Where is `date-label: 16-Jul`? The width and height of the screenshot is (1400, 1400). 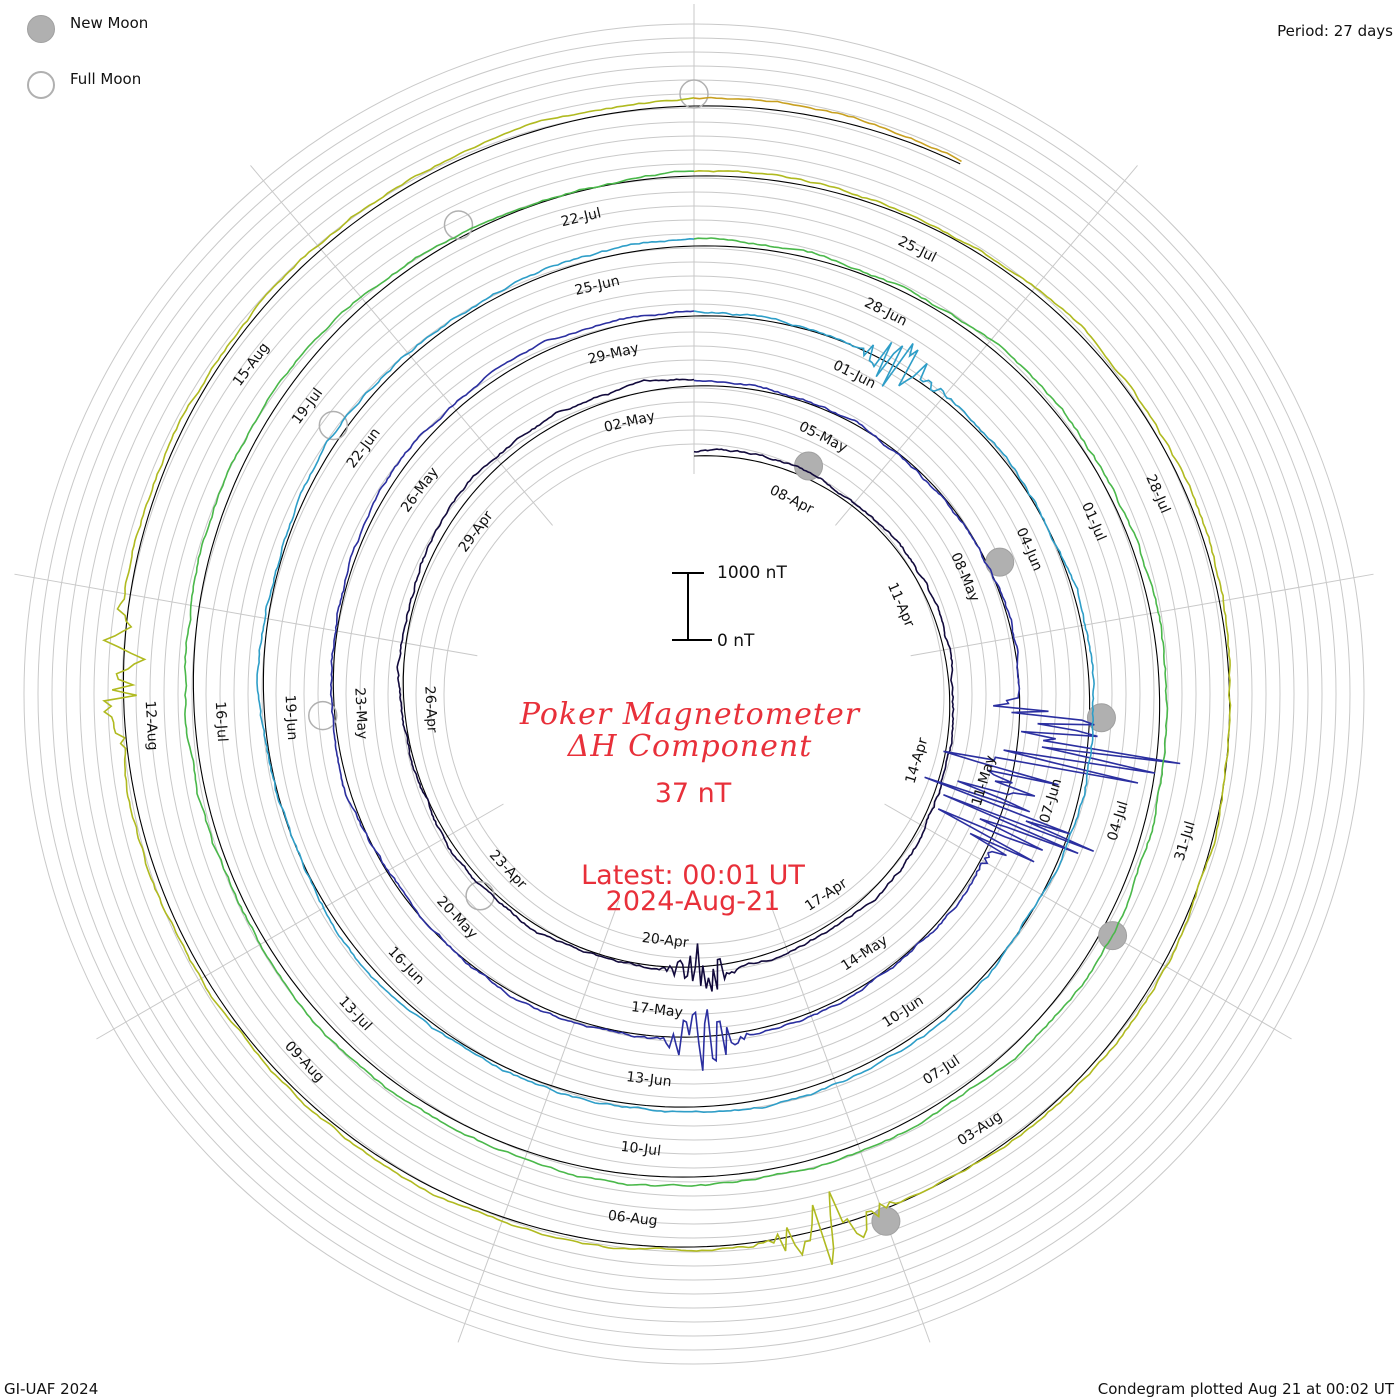 date-label: 16-Jul is located at coordinates (221, 721).